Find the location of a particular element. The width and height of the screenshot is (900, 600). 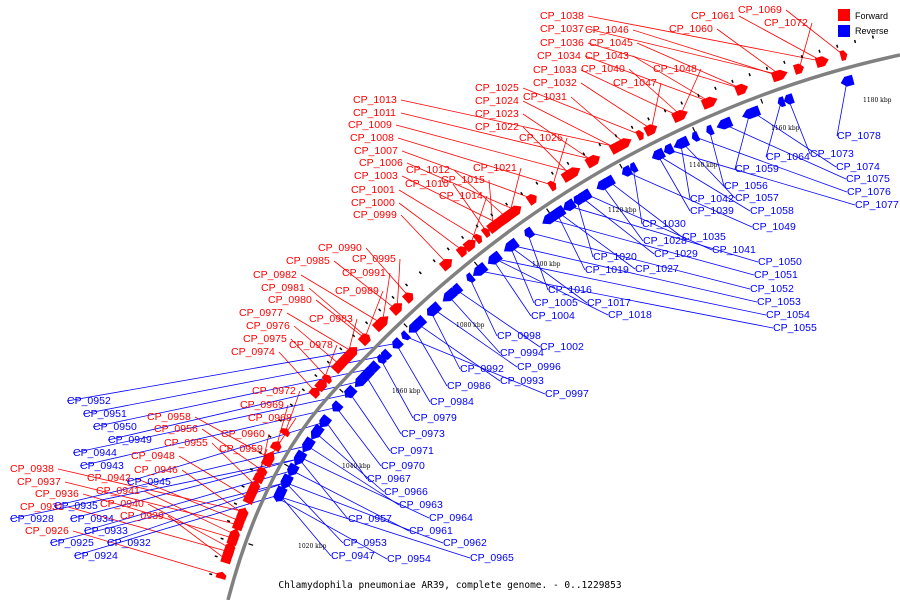

forward-gene-label: CP_1036 is located at coordinates (562, 43).